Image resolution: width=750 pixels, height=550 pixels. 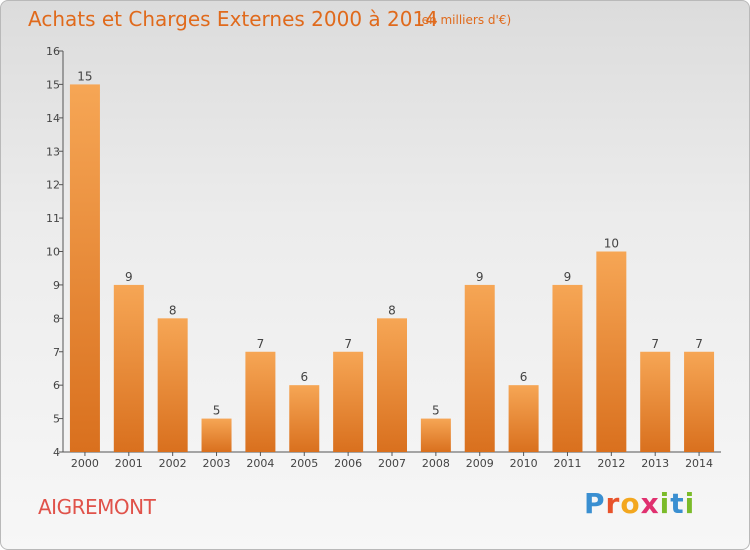 What do you see at coordinates (613, 503) in the screenshot?
I see `logo-letter: r` at bounding box center [613, 503].